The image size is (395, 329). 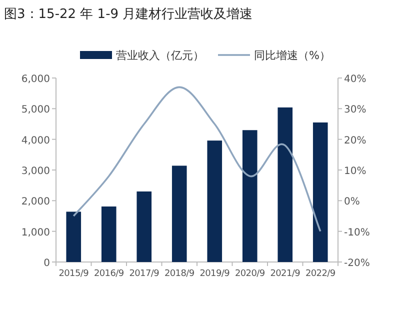 What do you see at coordinates (35, 232) in the screenshot?
I see `y-tick-label: 1,000` at bounding box center [35, 232].